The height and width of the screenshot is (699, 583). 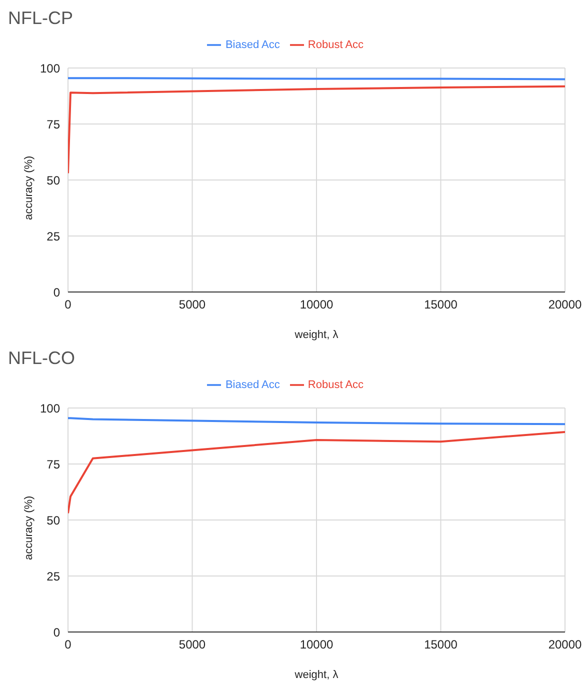 What do you see at coordinates (41, 19) in the screenshot?
I see `chart-title: NFL-CP` at bounding box center [41, 19].